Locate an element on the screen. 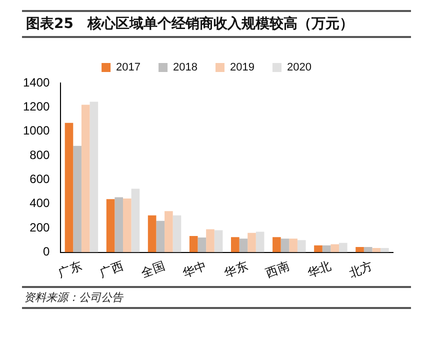 The height and width of the screenshot is (338, 421). x-tick-label: 华东 is located at coordinates (236, 269).